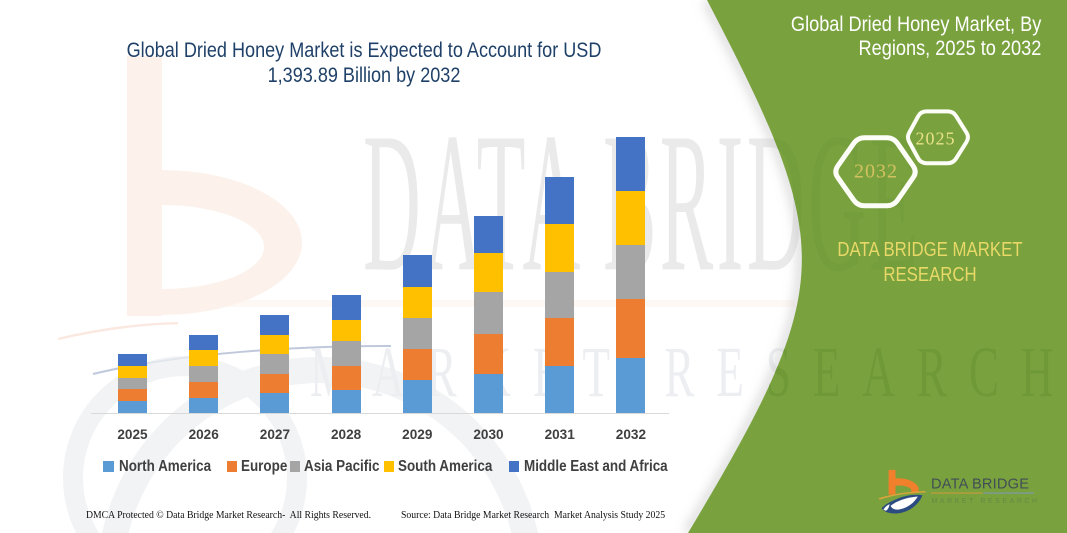  Describe the element at coordinates (986, 501) in the screenshot. I see `svg-text: MARKET RESEARCH` at that location.